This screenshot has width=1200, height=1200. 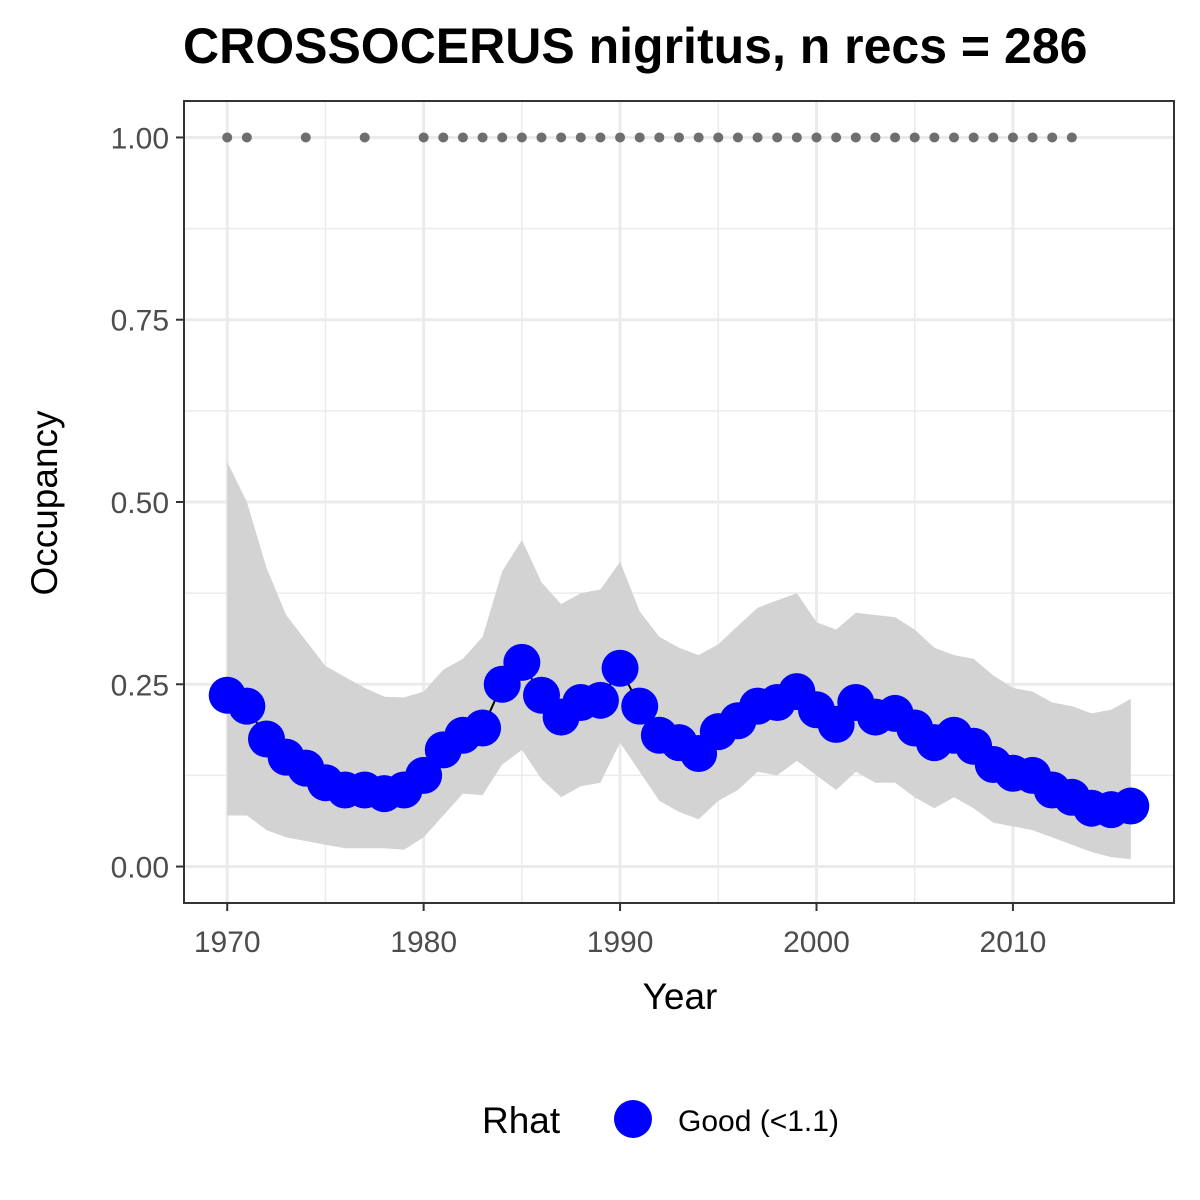 What do you see at coordinates (140, 321) in the screenshot?
I see `y-tick-label: 0.75` at bounding box center [140, 321].